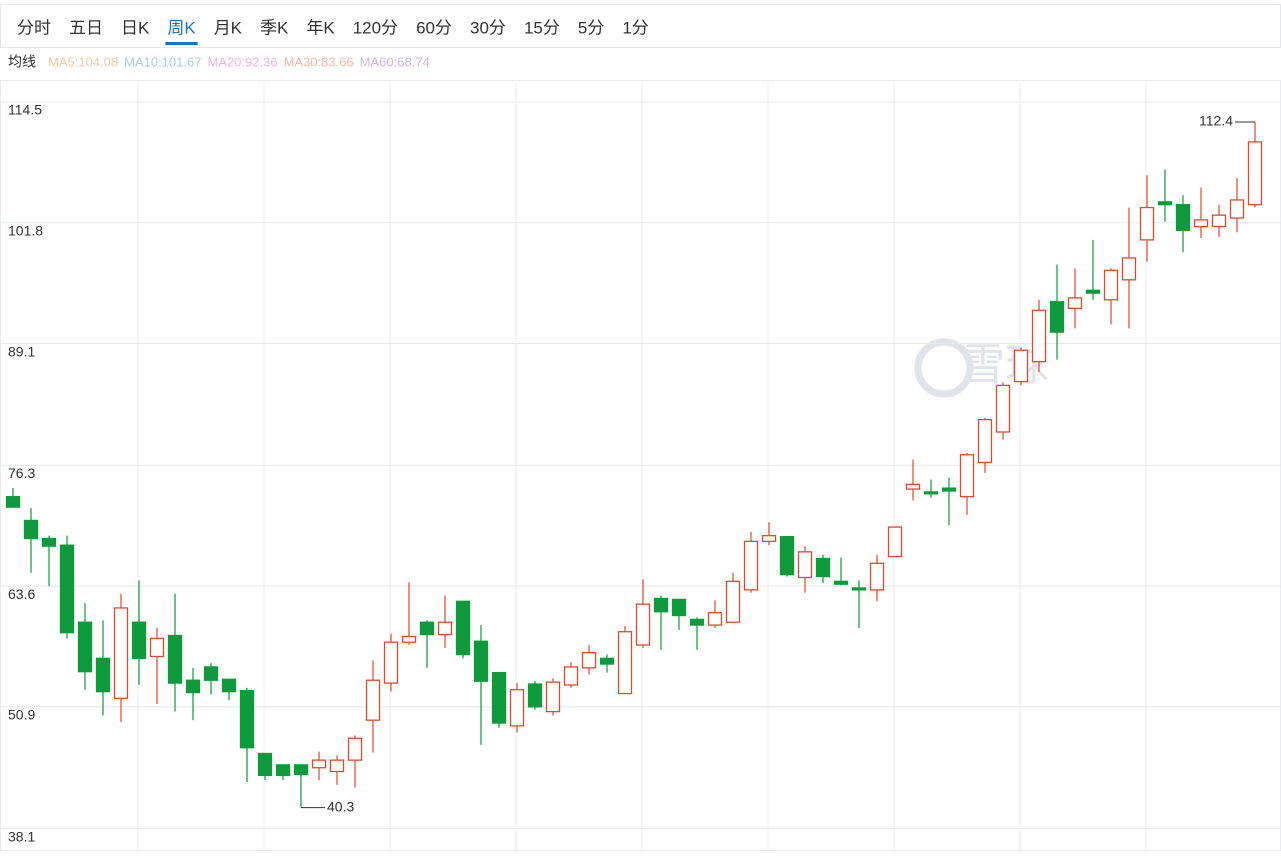  I want to click on annotation: 112.4, so click(1216, 121).